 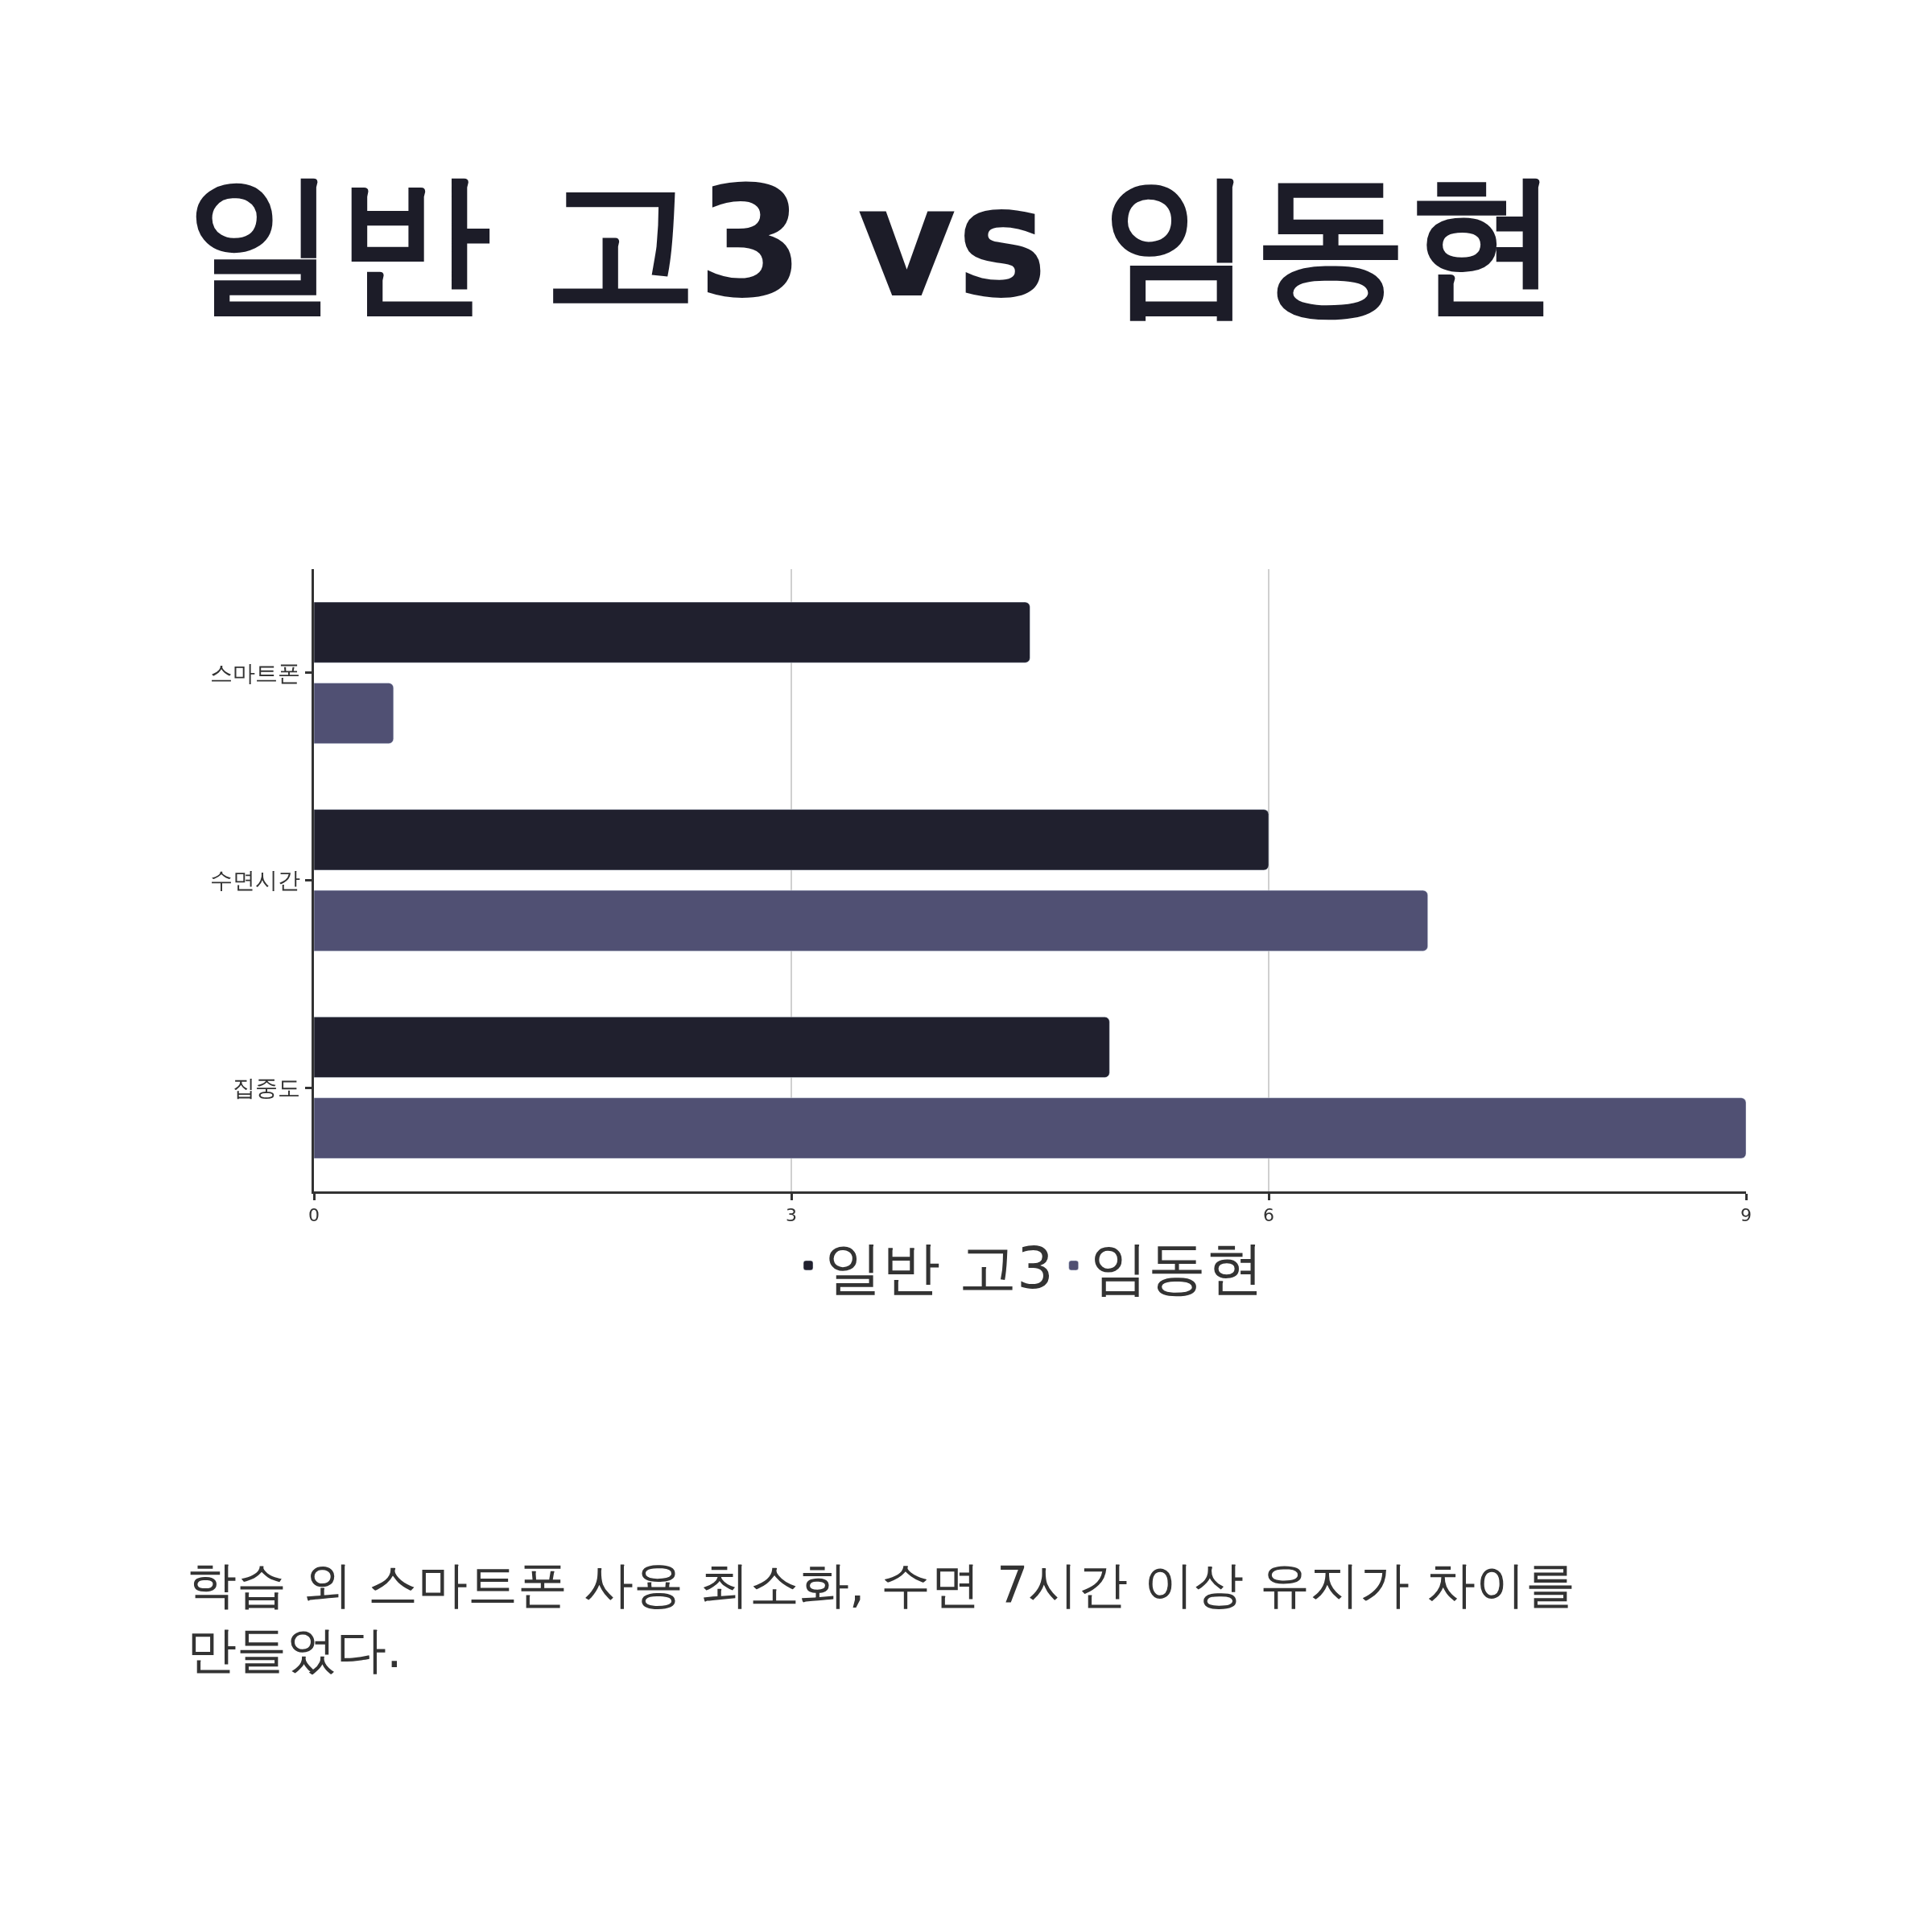 I want to click on legend-label: 일반 고3, so click(x=939, y=1268).